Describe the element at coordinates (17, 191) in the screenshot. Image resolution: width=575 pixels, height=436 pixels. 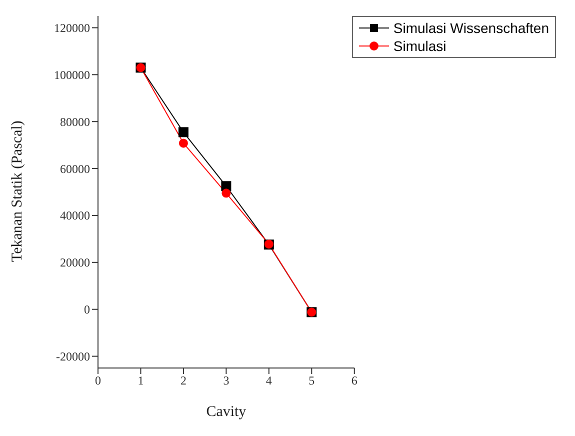
I see `y-axis-title: Tekanan Statik (Pascal)` at that location.